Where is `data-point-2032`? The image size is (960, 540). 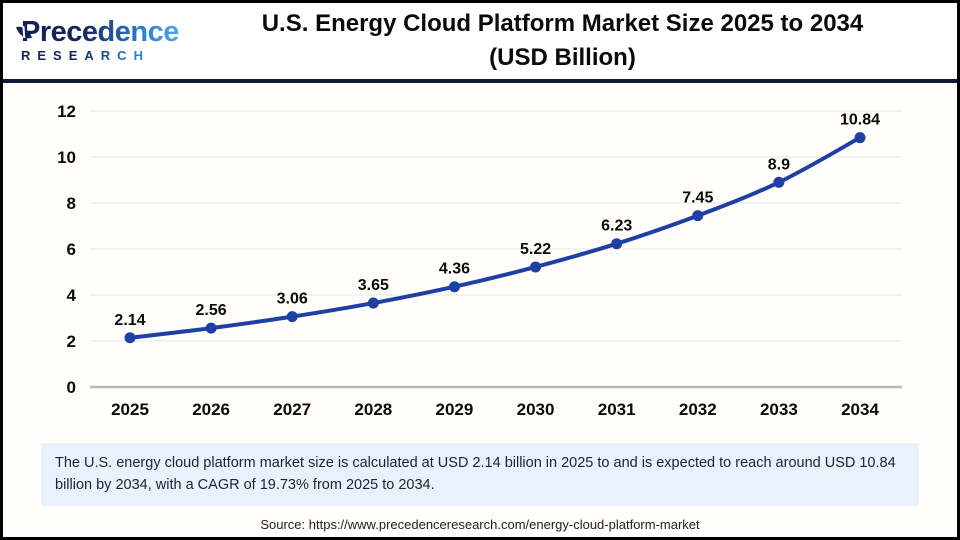
data-point-2032 is located at coordinates (698, 216).